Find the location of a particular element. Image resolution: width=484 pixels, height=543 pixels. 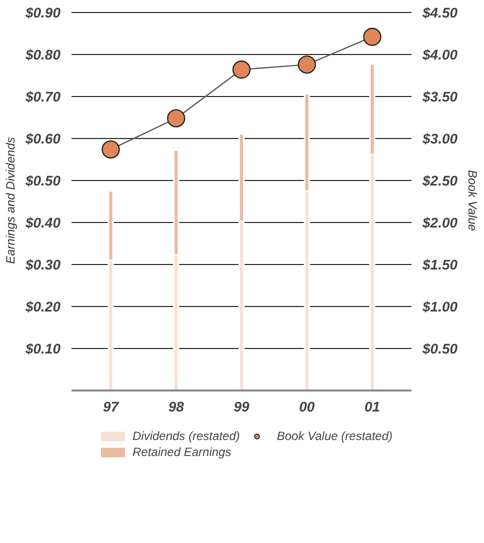

y-tick-label: $0.40 is located at coordinates (42, 222).